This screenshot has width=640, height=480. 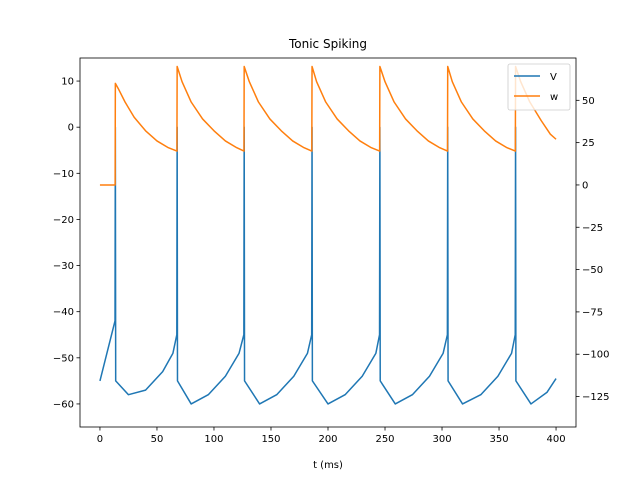 I want to click on right-y-tick-label: 25, so click(x=588, y=143).